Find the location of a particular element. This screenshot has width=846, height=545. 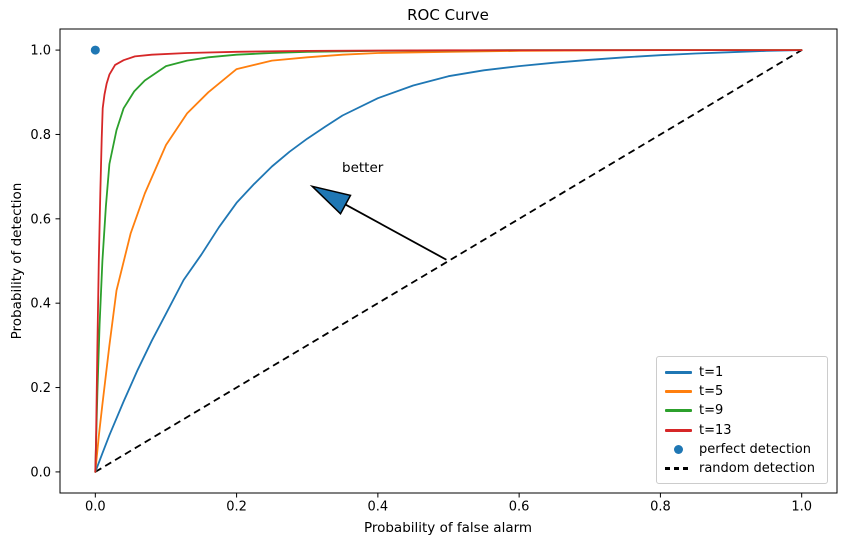

legend-label: random detection is located at coordinates (757, 468).